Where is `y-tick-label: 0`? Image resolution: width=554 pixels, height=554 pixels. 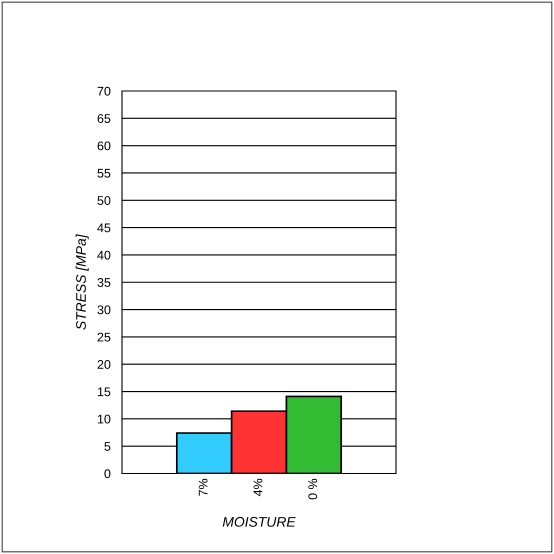
y-tick-label: 0 is located at coordinates (107, 473).